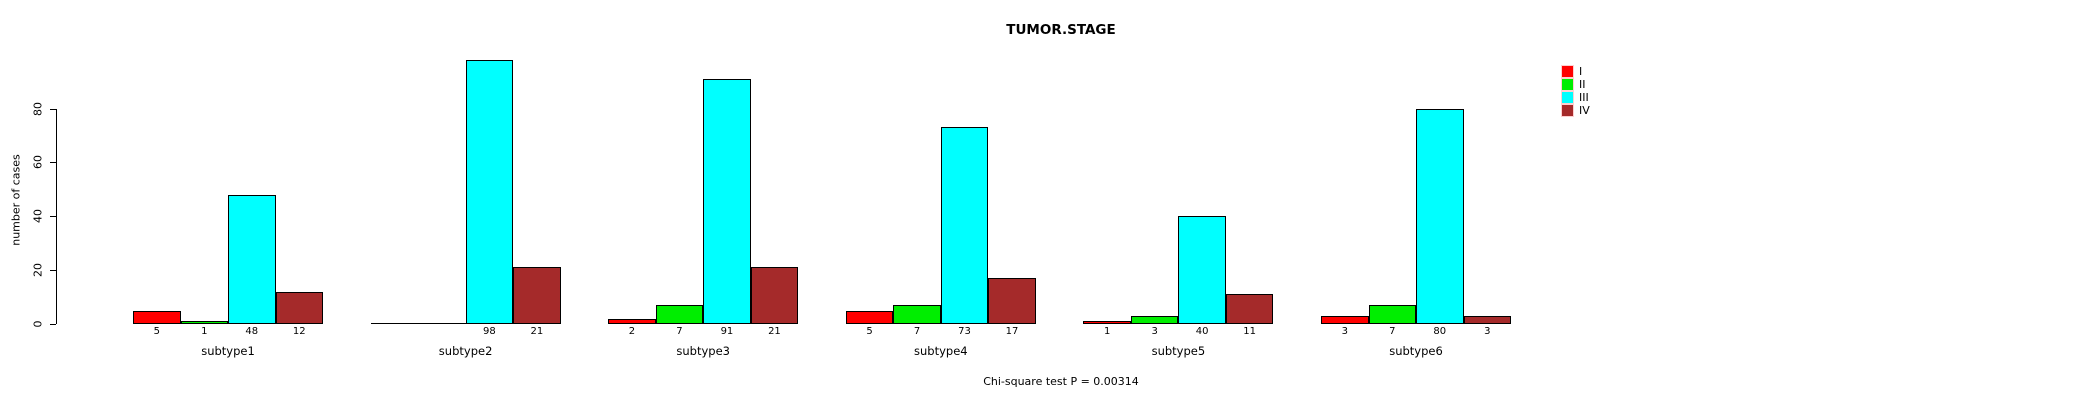 The width and height of the screenshot is (2090, 400). Describe the element at coordinates (204, 322) in the screenshot. I see `bar-ii-subtype1` at that location.